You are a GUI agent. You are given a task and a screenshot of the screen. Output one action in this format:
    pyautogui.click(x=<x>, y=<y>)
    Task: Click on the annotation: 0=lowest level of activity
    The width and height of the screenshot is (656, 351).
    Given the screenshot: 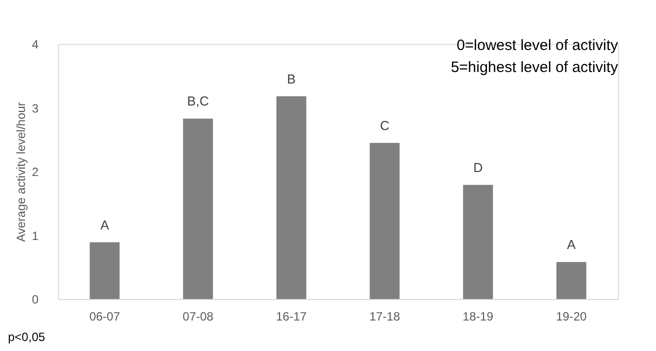 What is the action you would take?
    pyautogui.click(x=537, y=45)
    